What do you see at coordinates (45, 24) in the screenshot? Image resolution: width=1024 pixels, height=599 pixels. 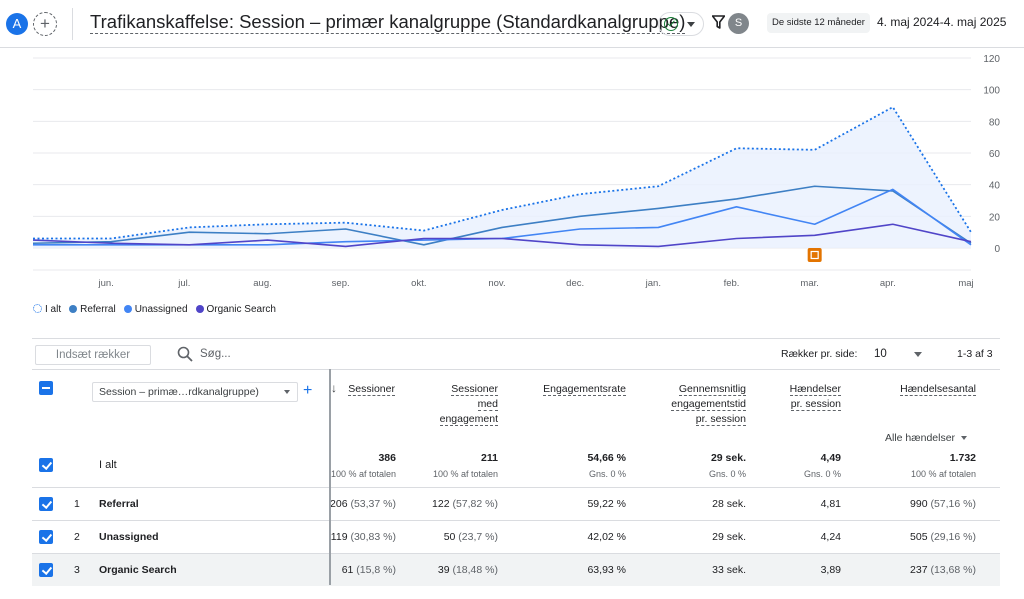 I see `add-comparison-icon: +` at bounding box center [45, 24].